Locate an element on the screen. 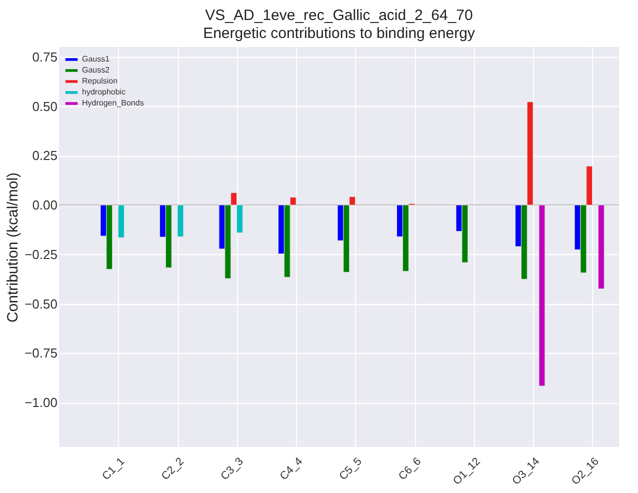 The image size is (638, 493). y-tick-label: 0.50 is located at coordinates (45, 106).